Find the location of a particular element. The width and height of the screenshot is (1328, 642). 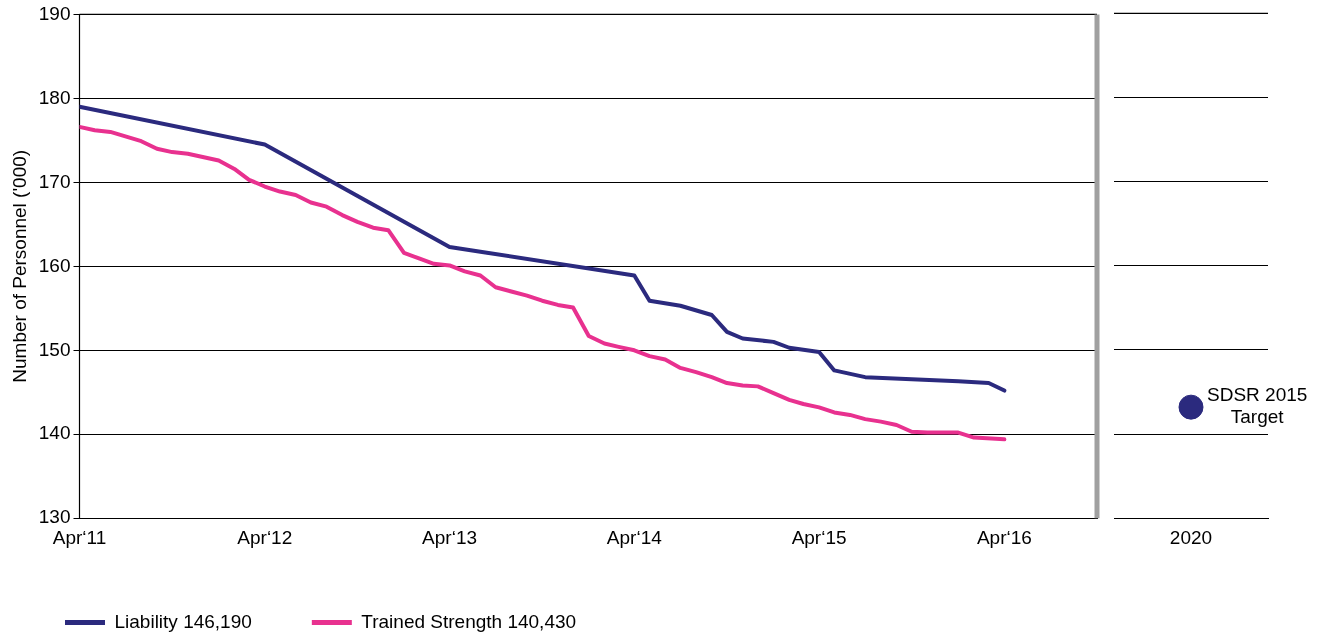

y-tick-label: 150 is located at coordinates (54, 349).